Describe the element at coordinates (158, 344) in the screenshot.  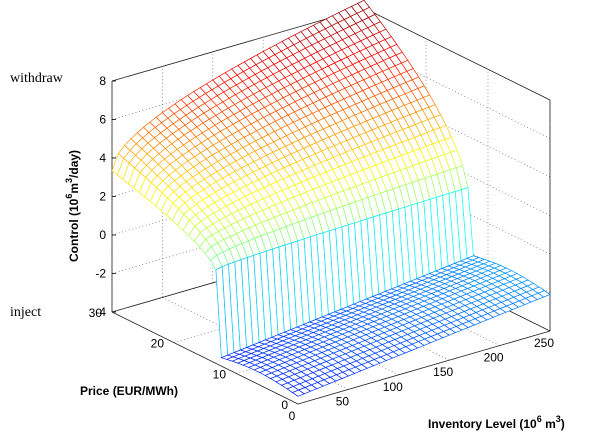
I see `y-tick-label: 20` at that location.